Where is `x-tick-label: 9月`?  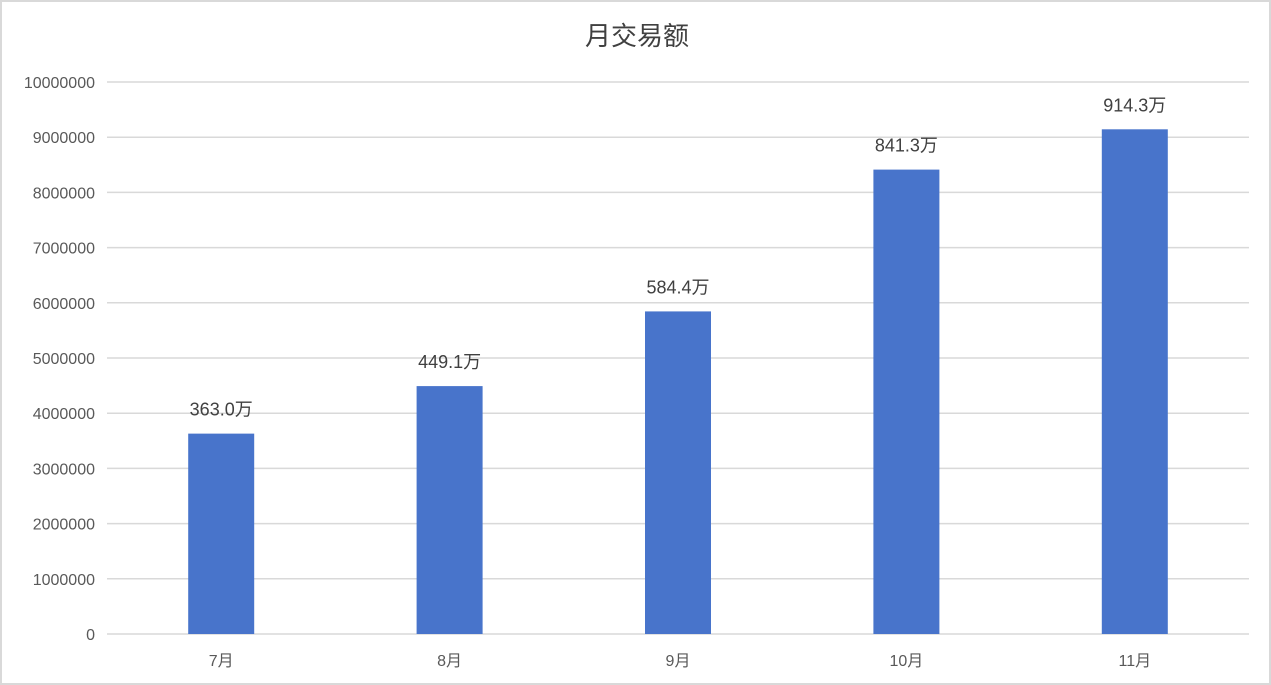
x-tick-label: 9月 is located at coordinates (678, 661).